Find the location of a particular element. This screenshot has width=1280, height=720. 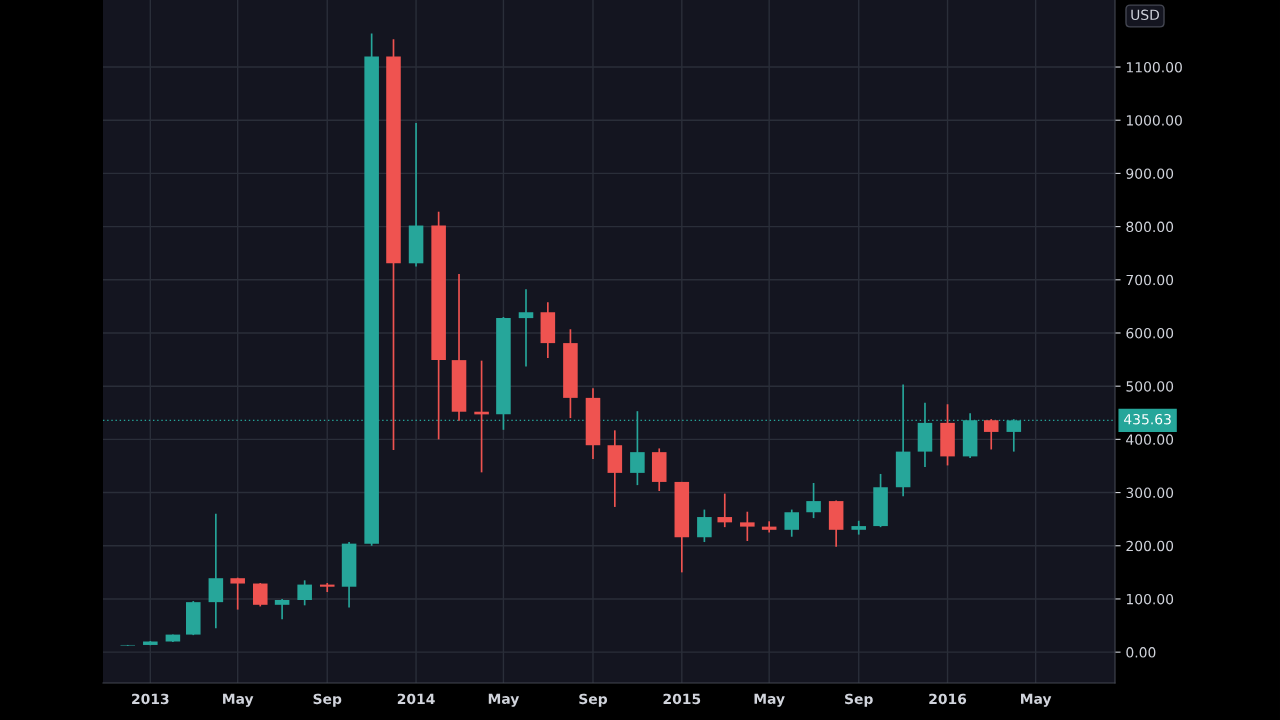

y-tick-label: 200.00 is located at coordinates (1150, 546).